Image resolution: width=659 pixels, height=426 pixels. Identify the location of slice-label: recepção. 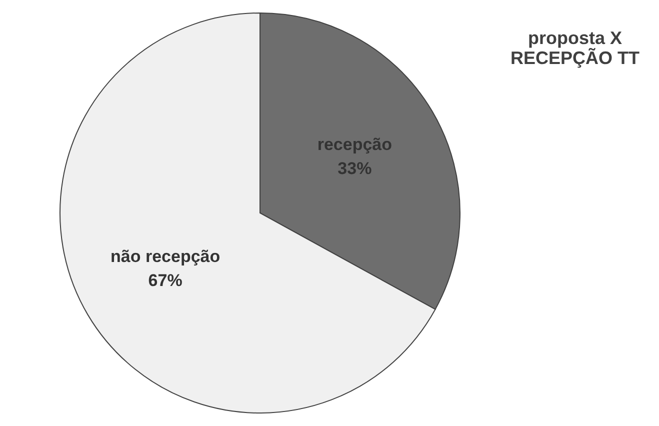
(354, 144).